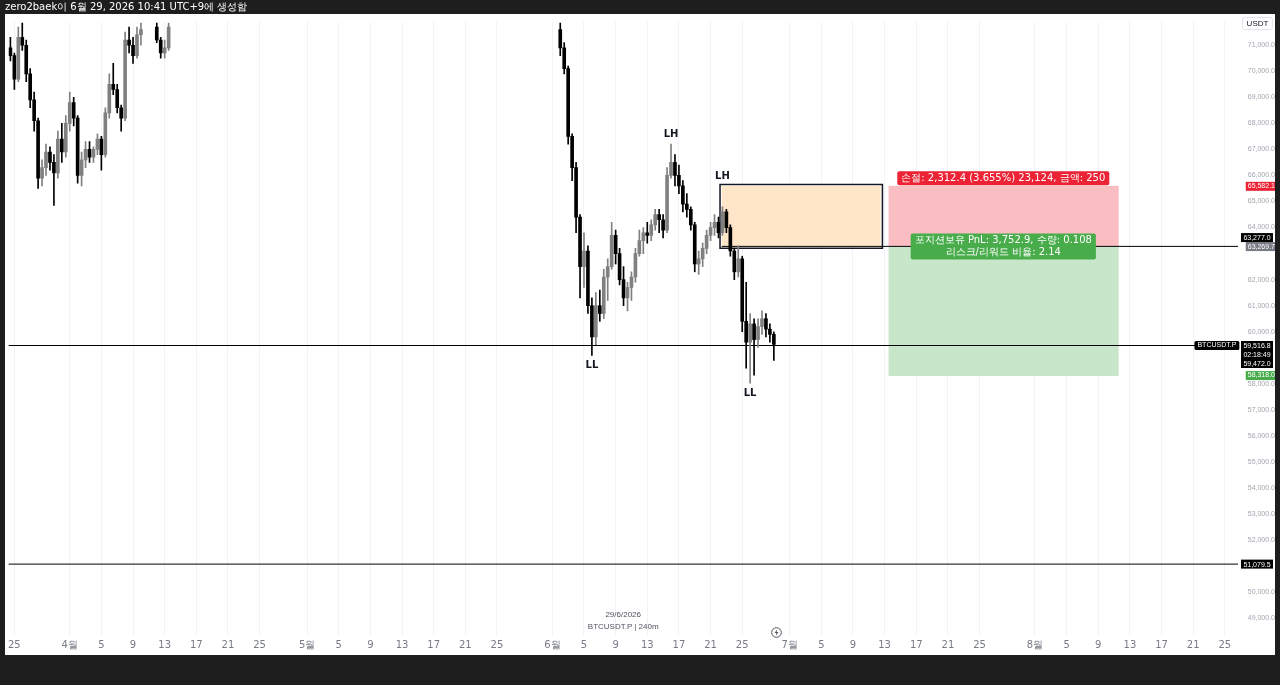  What do you see at coordinates (623, 627) in the screenshot?
I see `annotation: BTCUSDT.P | 240m` at bounding box center [623, 627].